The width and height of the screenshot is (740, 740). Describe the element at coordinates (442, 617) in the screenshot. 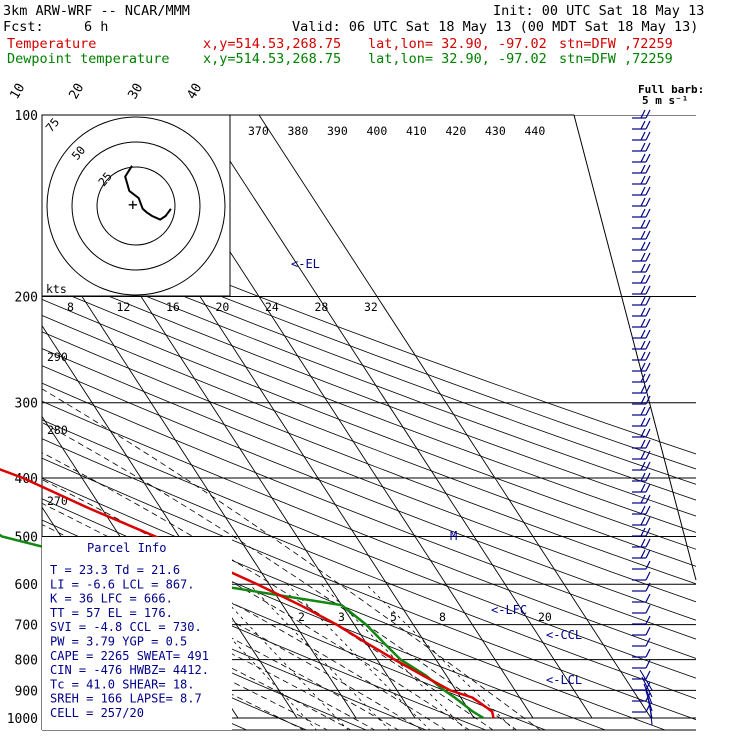

I see `mixing-ratio-label-8: 8` at that location.